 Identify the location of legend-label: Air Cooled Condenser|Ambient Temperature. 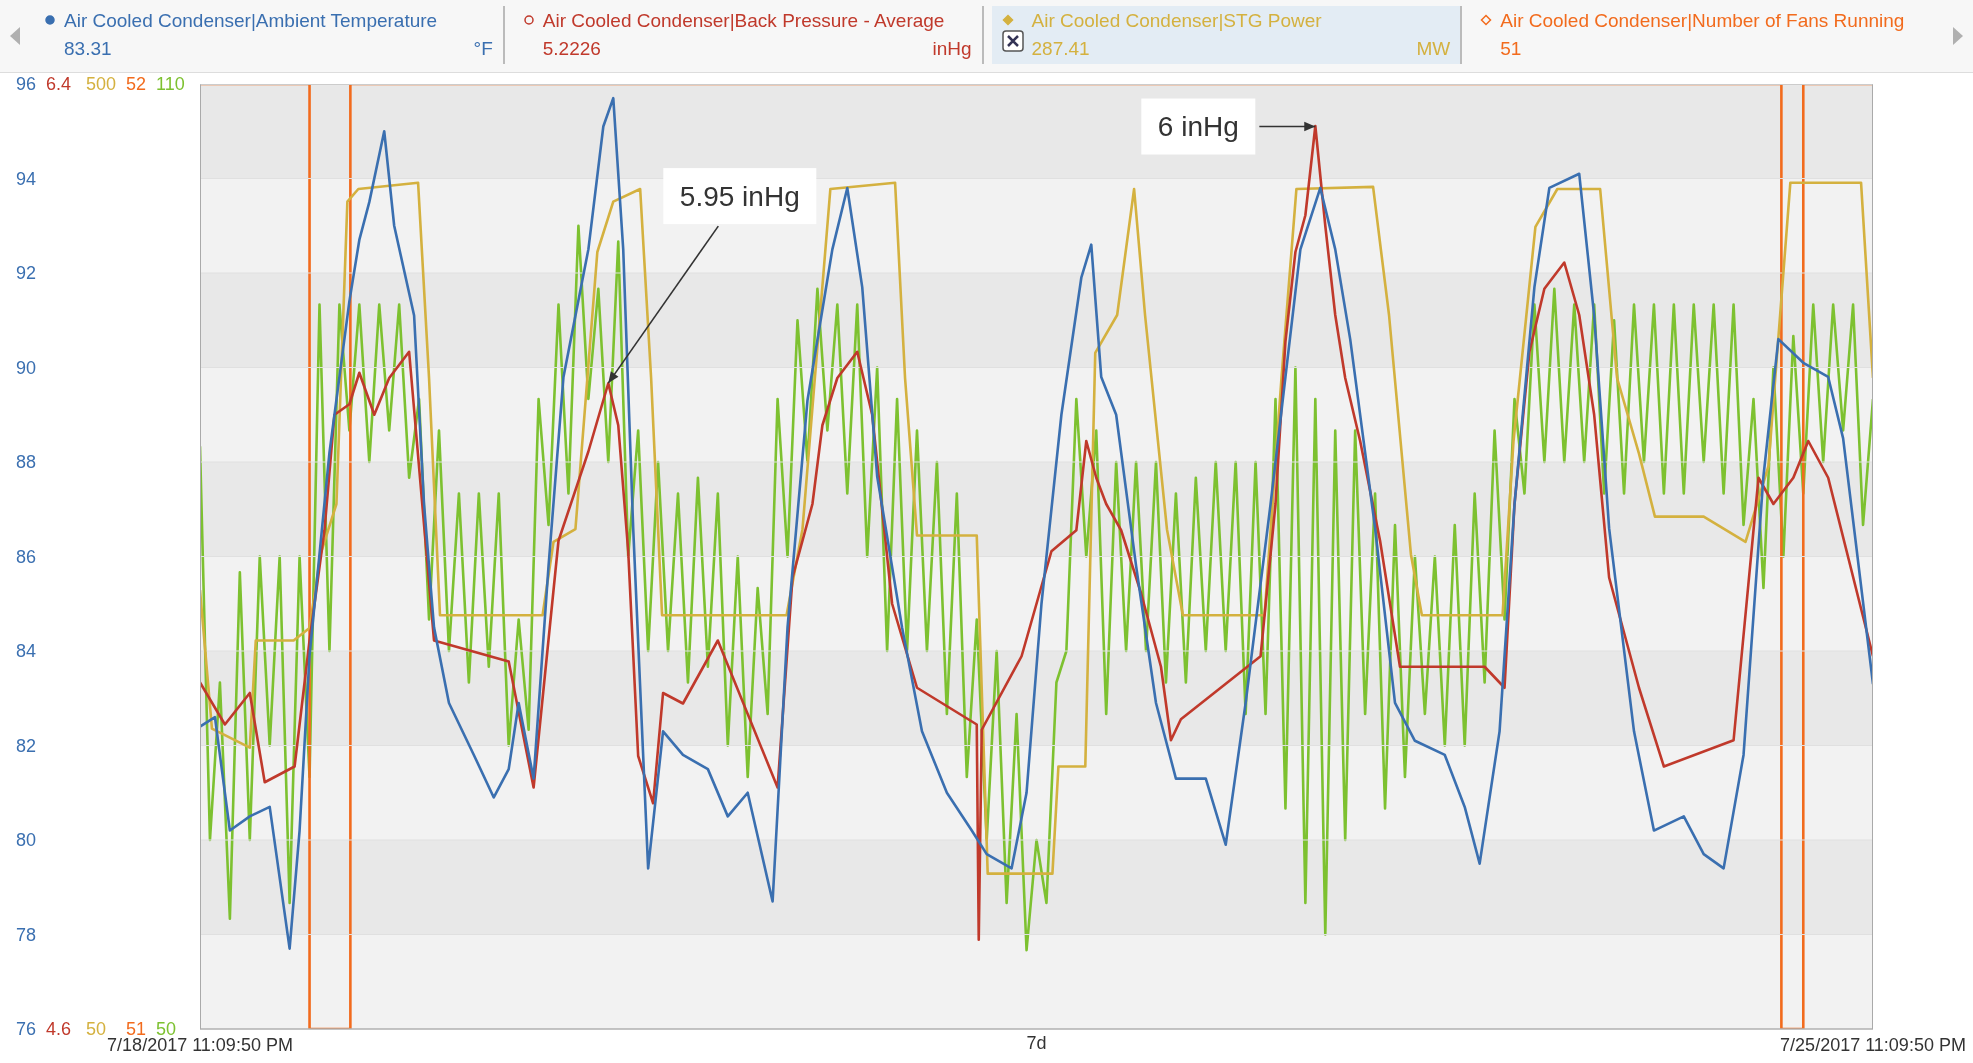
(251, 21).